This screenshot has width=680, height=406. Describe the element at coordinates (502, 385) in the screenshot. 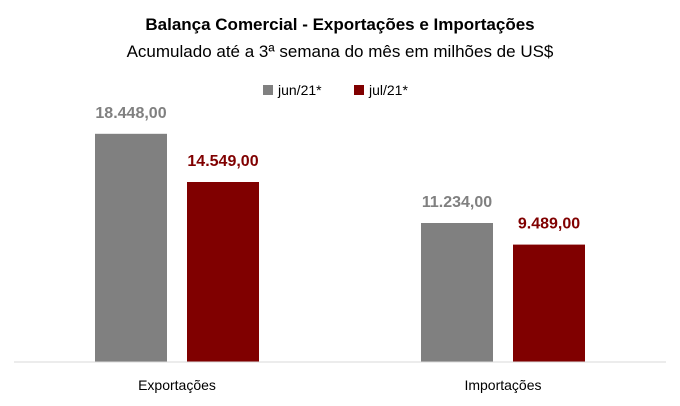

I see `category-label-importacoes: Importações` at that location.